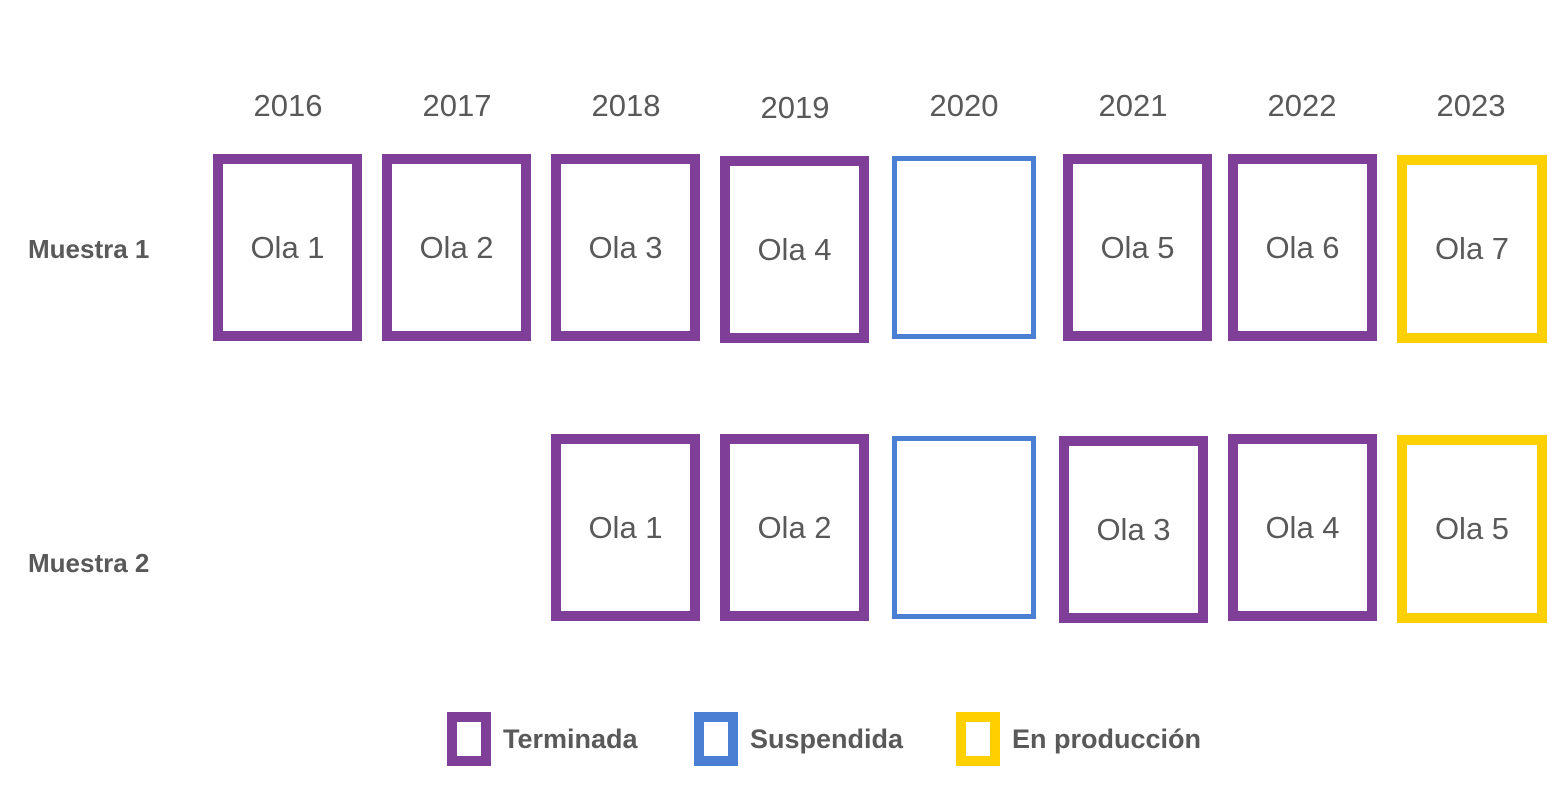 This screenshot has height=802, width=1556. I want to click on wave-box-muestra2-2022: Ola 4, so click(1302, 527).